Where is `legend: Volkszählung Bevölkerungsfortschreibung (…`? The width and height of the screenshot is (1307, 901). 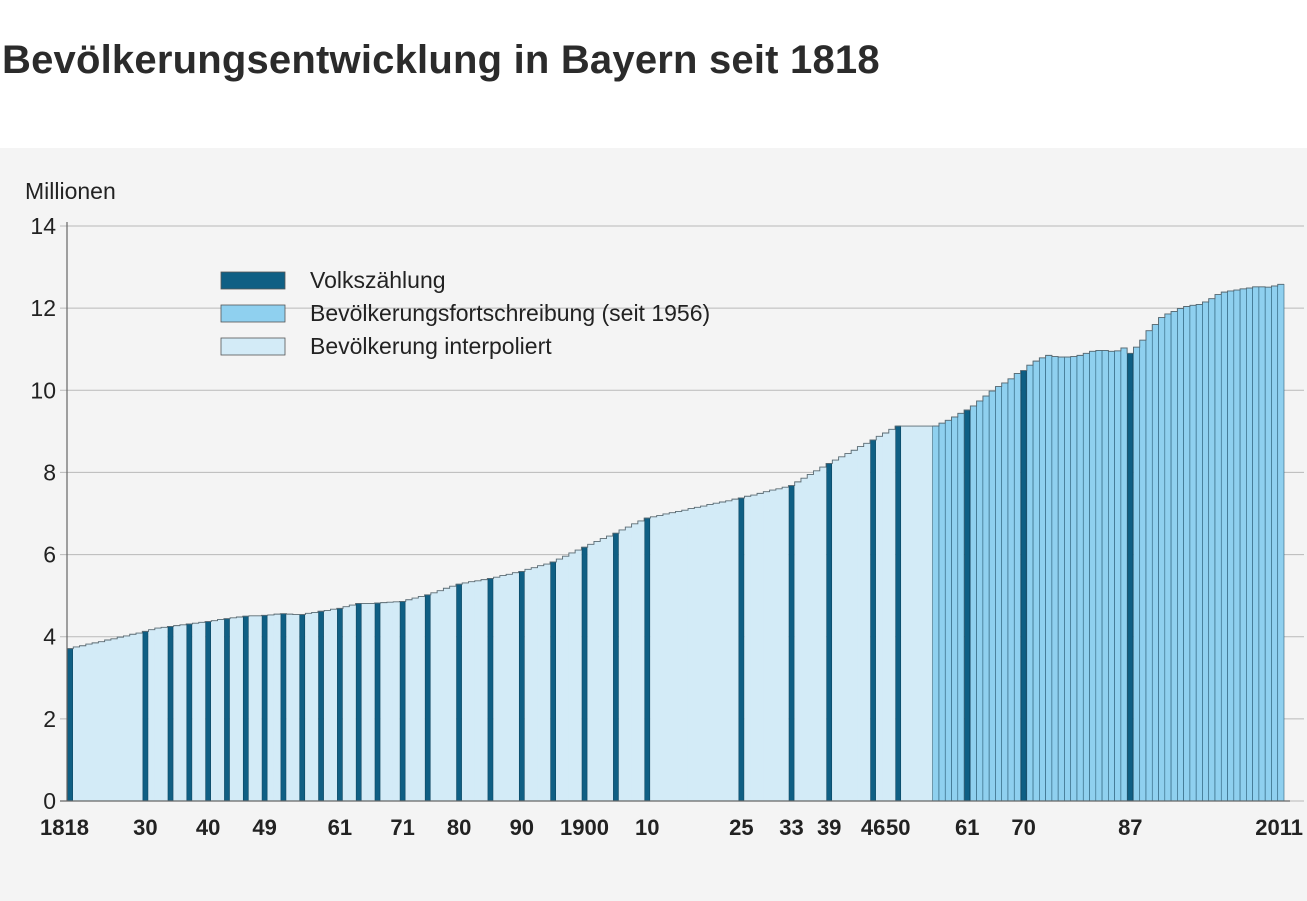
legend: Volkszählung Bevölkerungsfortschreibung (… is located at coordinates (465, 313).